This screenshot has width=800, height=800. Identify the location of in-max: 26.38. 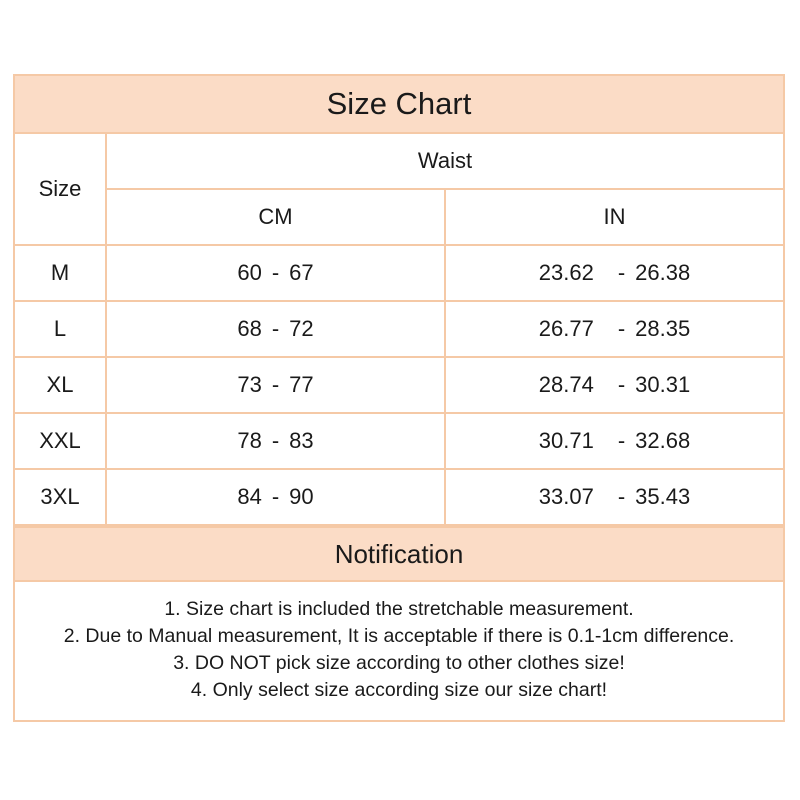
(663, 272).